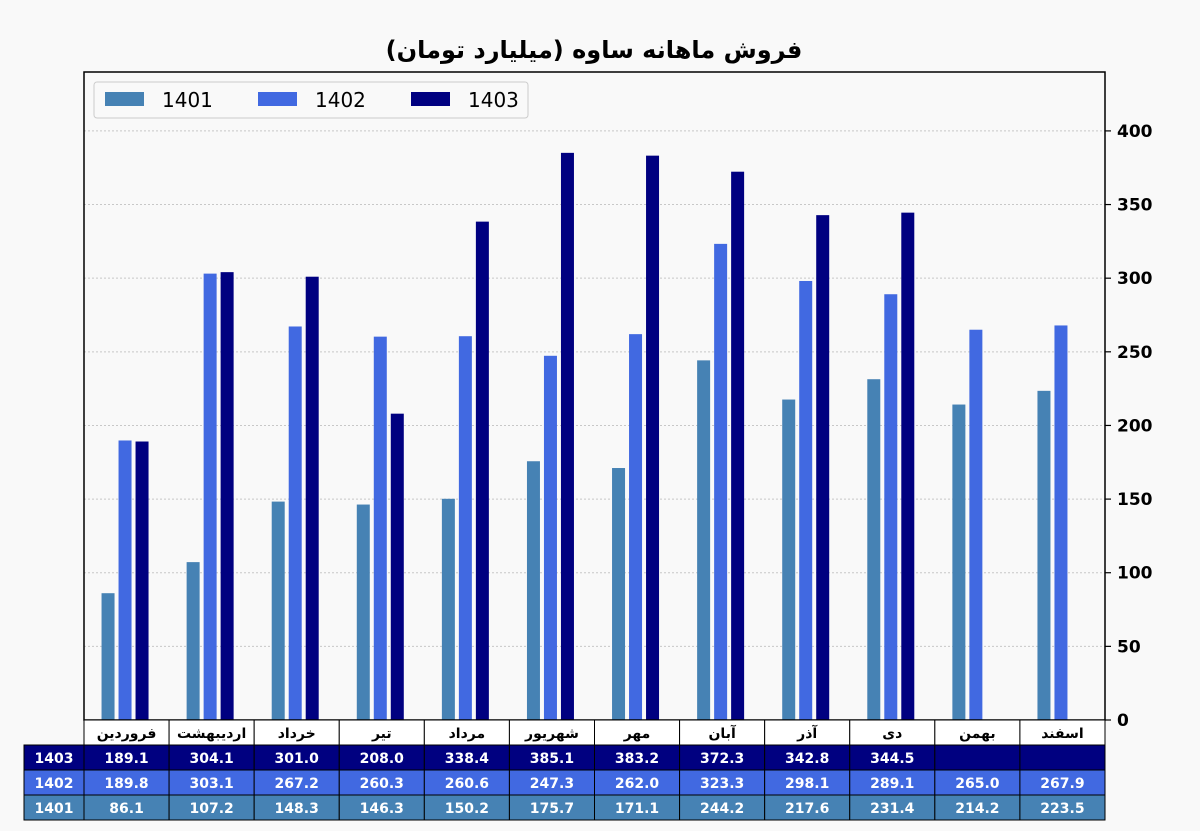  Describe the element at coordinates (467, 784) in the screenshot. I see `table-cell-value: 260.6` at that location.